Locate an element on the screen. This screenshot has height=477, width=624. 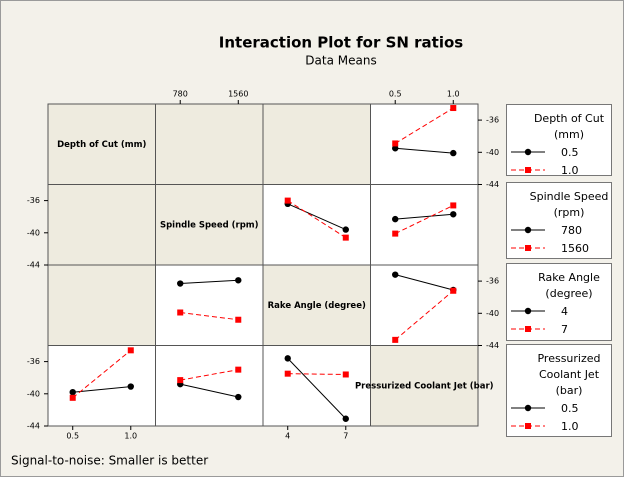
x-tick-label: 1560 is located at coordinates (238, 94).